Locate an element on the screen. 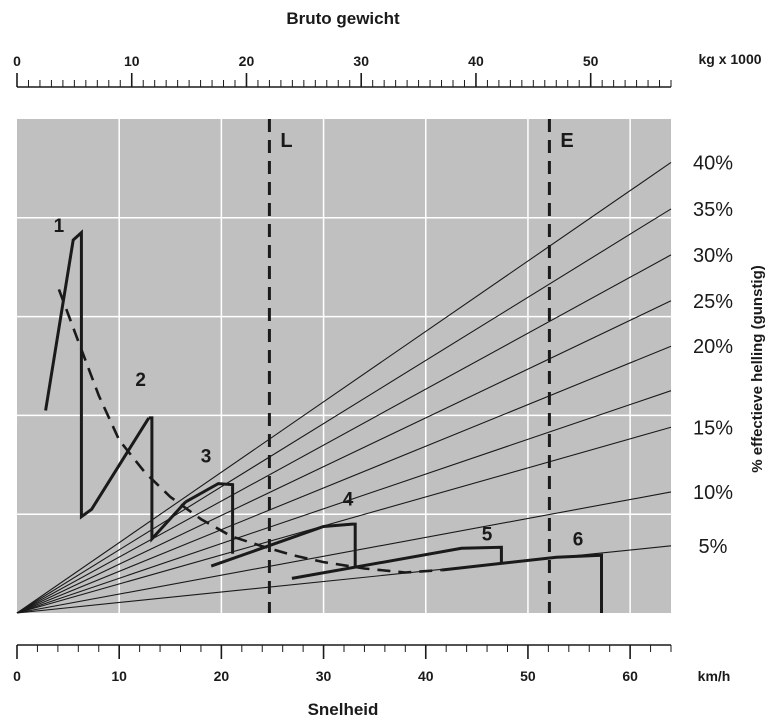 This screenshot has height=723, width=782. grade-label: 30% is located at coordinates (713, 256).